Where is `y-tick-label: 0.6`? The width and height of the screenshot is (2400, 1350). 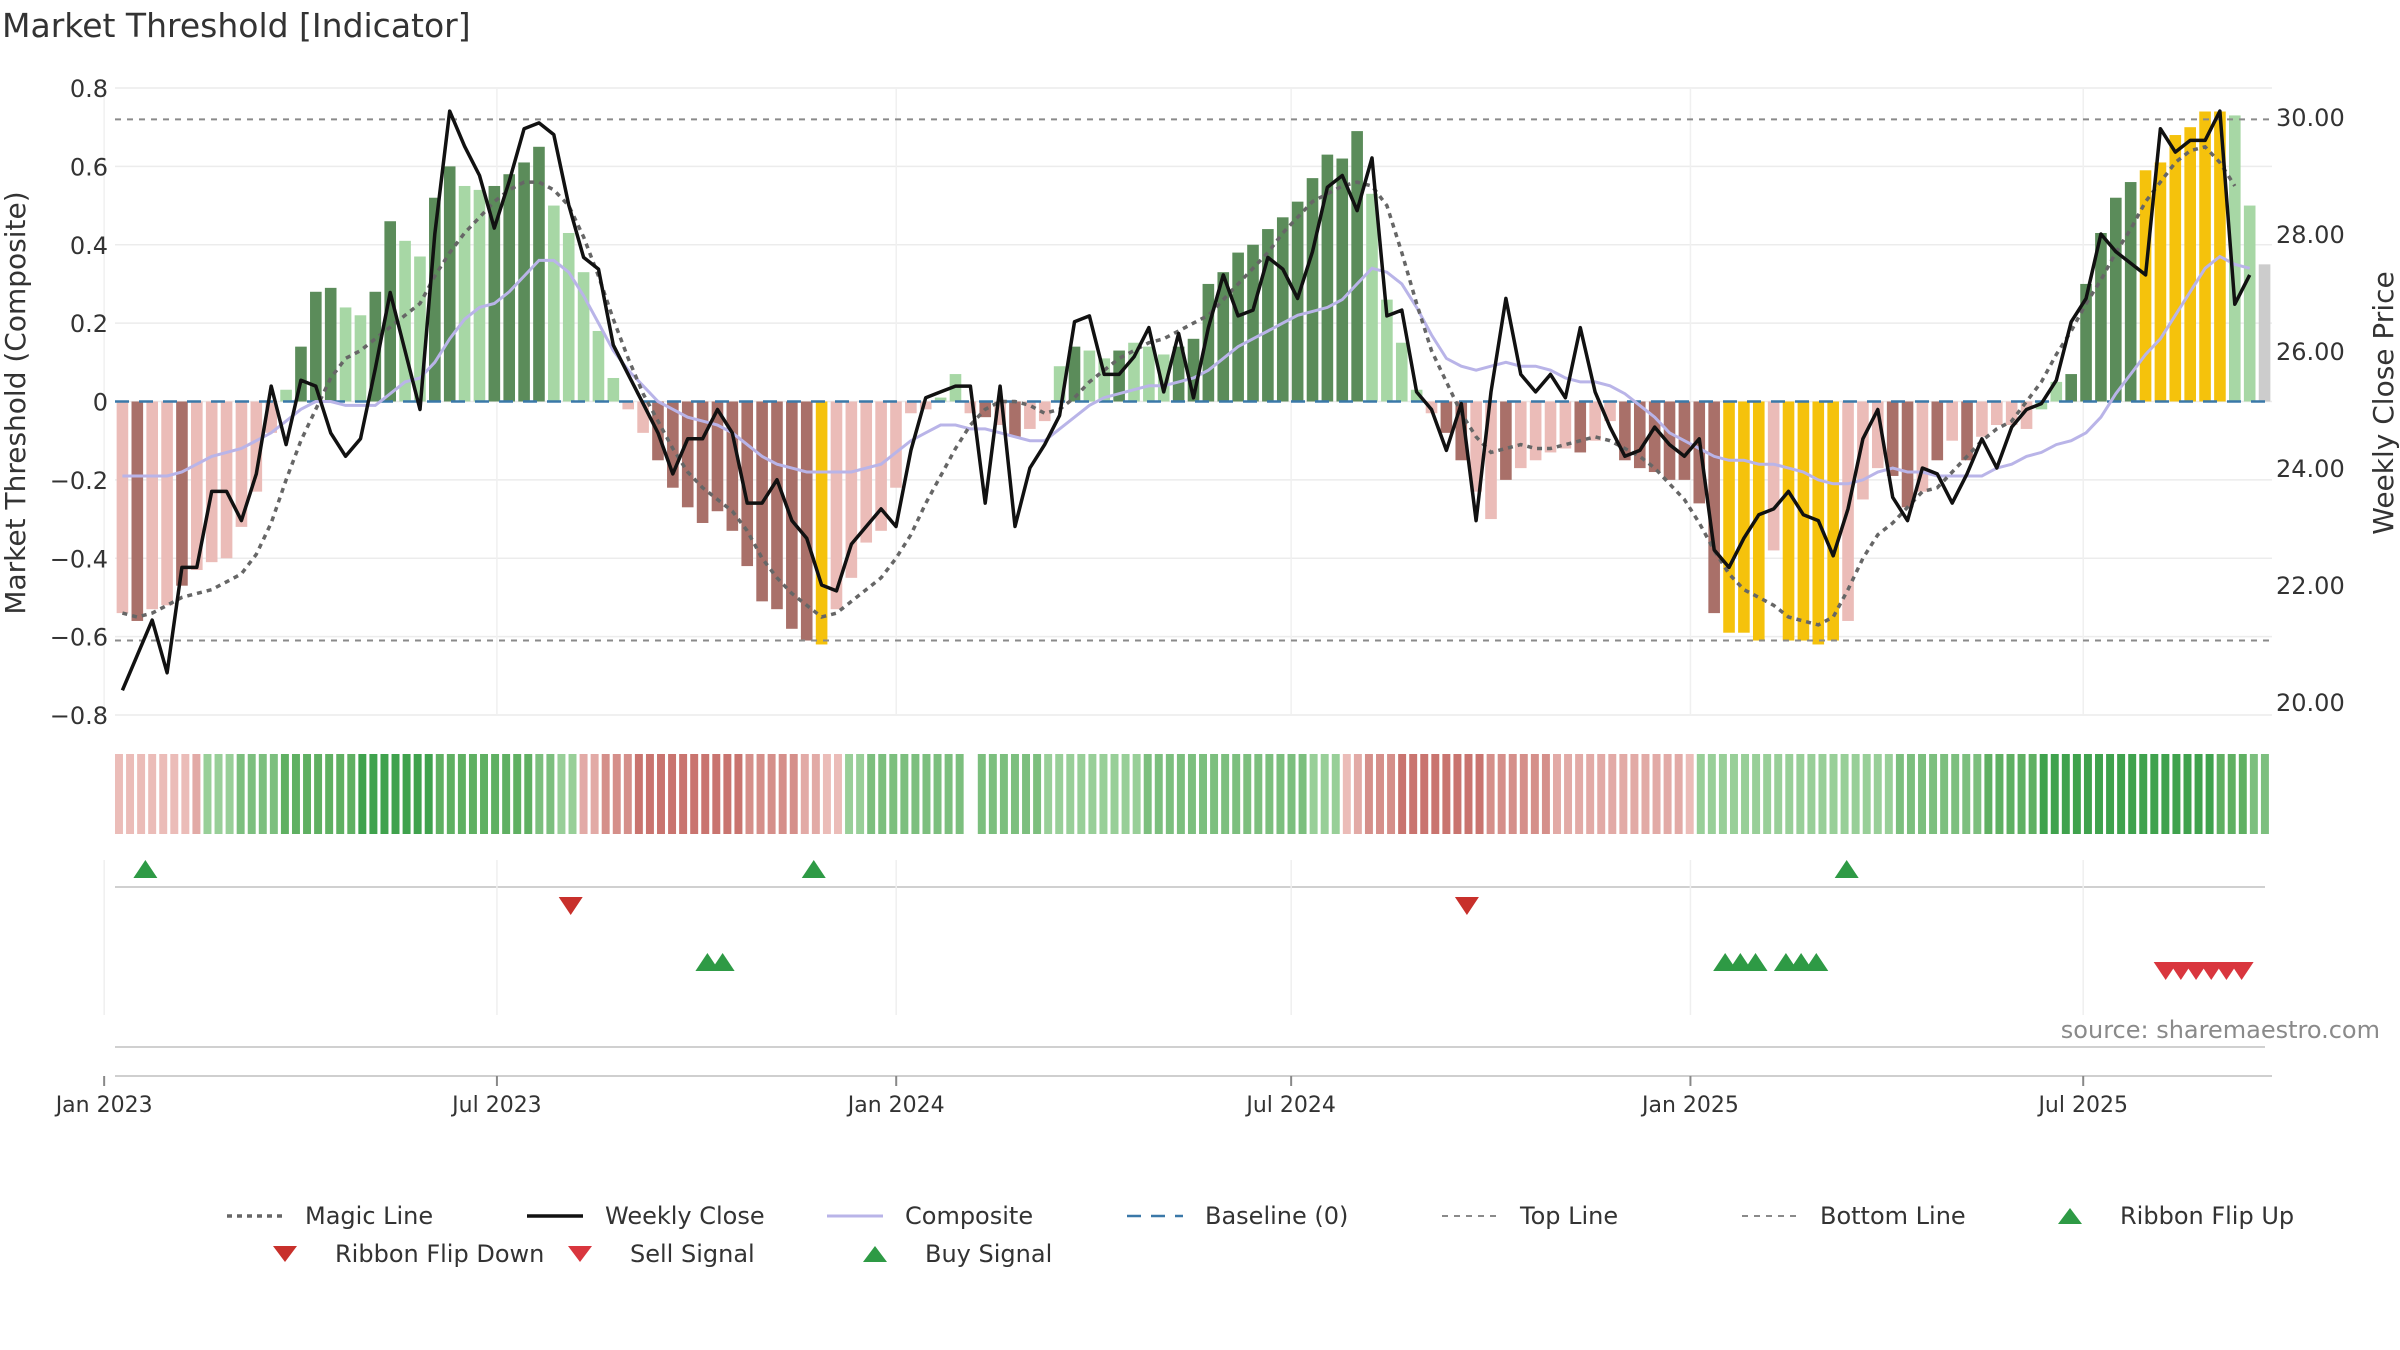
y-tick-label: 0.6 is located at coordinates (89, 167).